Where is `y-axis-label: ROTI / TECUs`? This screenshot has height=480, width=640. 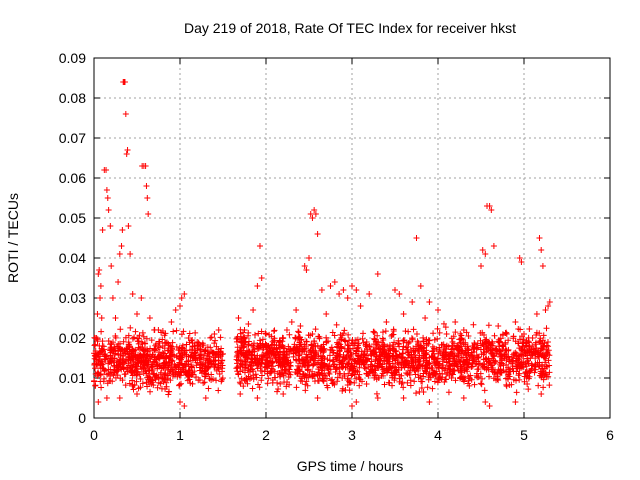
y-axis-label: ROTI / TECUs is located at coordinates (13, 238).